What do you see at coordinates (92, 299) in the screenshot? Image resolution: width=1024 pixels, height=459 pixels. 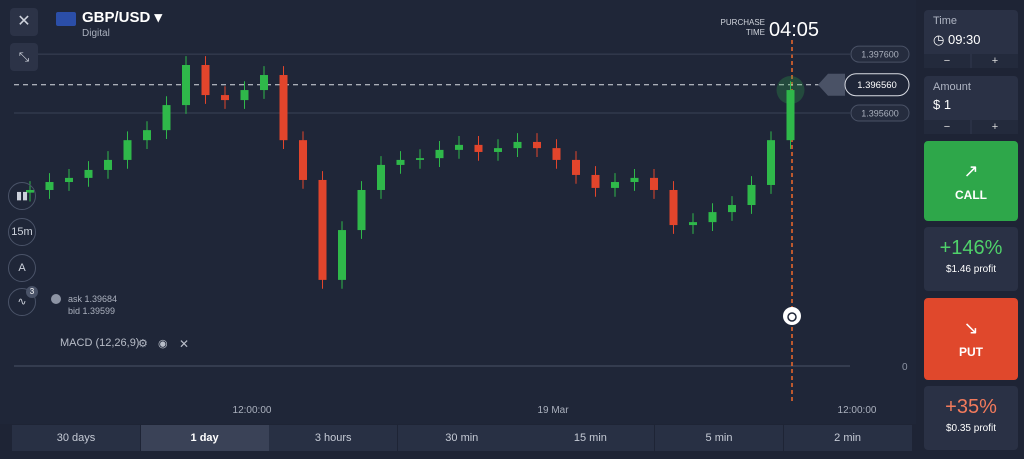 I see `ask: ask 1.39684` at bounding box center [92, 299].